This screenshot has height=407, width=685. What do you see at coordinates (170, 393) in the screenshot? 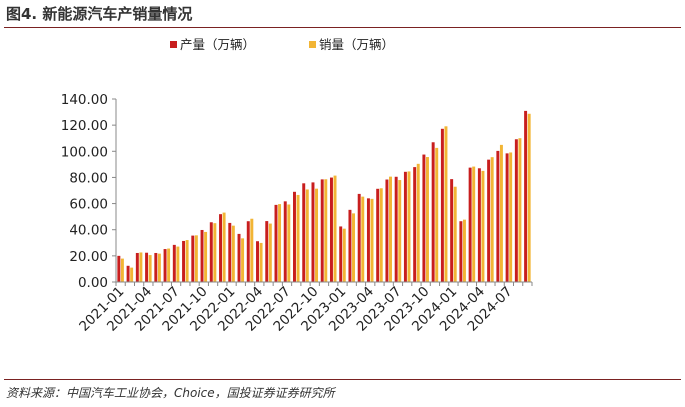
I see `source-note: 资料来源：中国汽车工业协会，Choice，国投证券证券研究所` at bounding box center [170, 393].